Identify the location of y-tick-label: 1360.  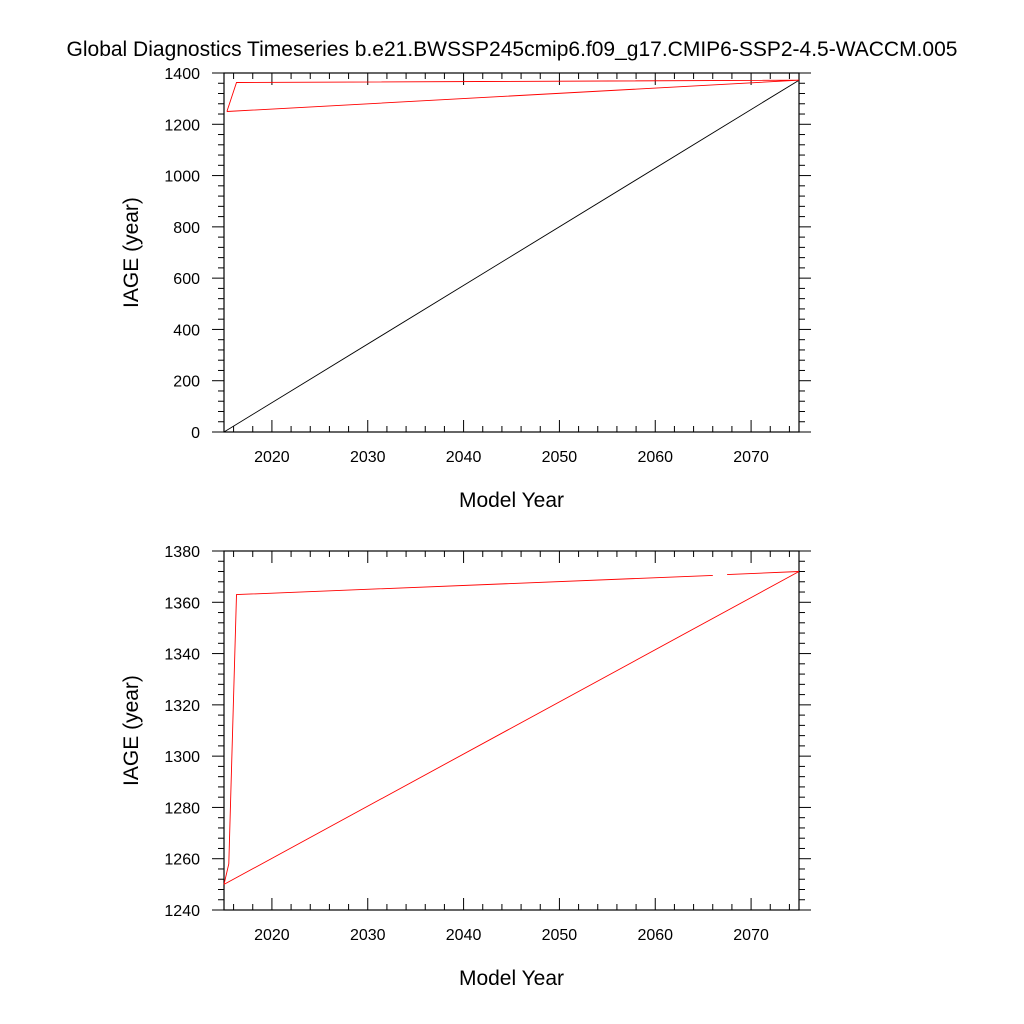
(182, 603).